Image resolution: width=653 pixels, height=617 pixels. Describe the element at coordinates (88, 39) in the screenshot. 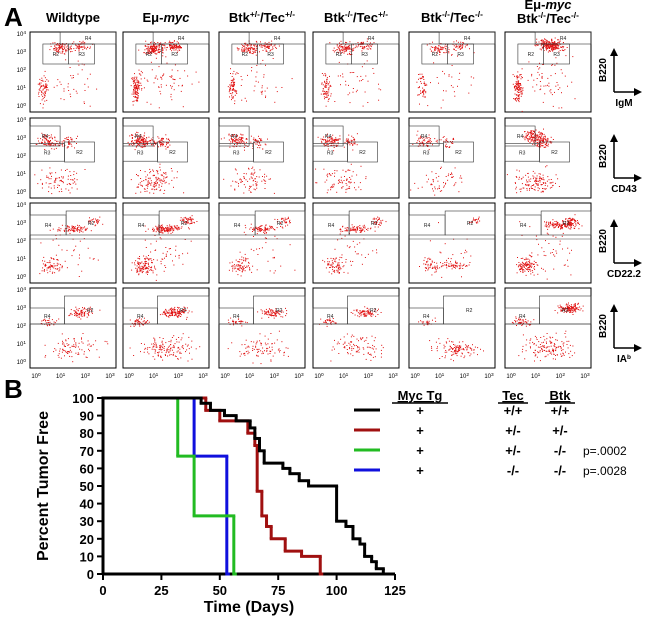

I see `gate-label: R4` at that location.